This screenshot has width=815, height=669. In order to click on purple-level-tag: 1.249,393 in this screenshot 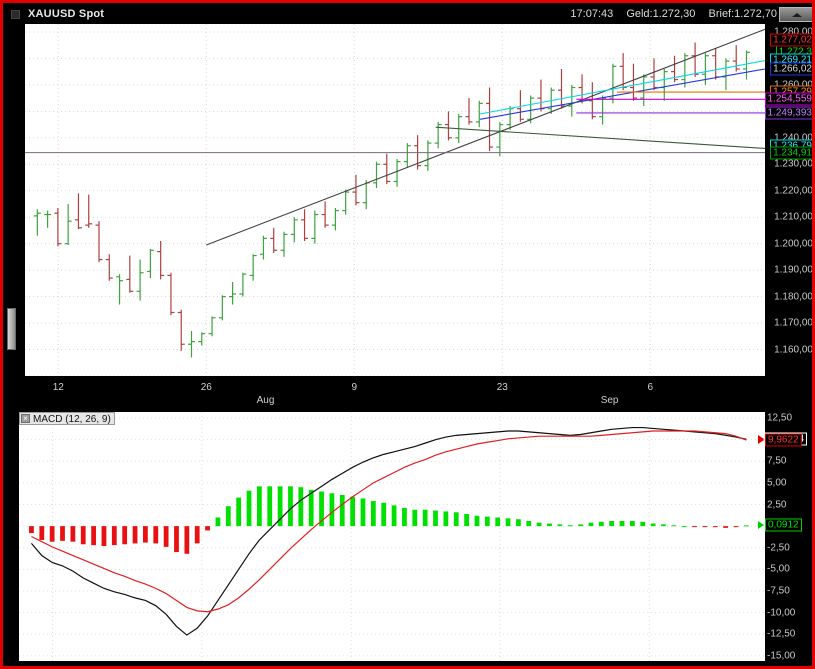, I will do `click(788, 113)`.